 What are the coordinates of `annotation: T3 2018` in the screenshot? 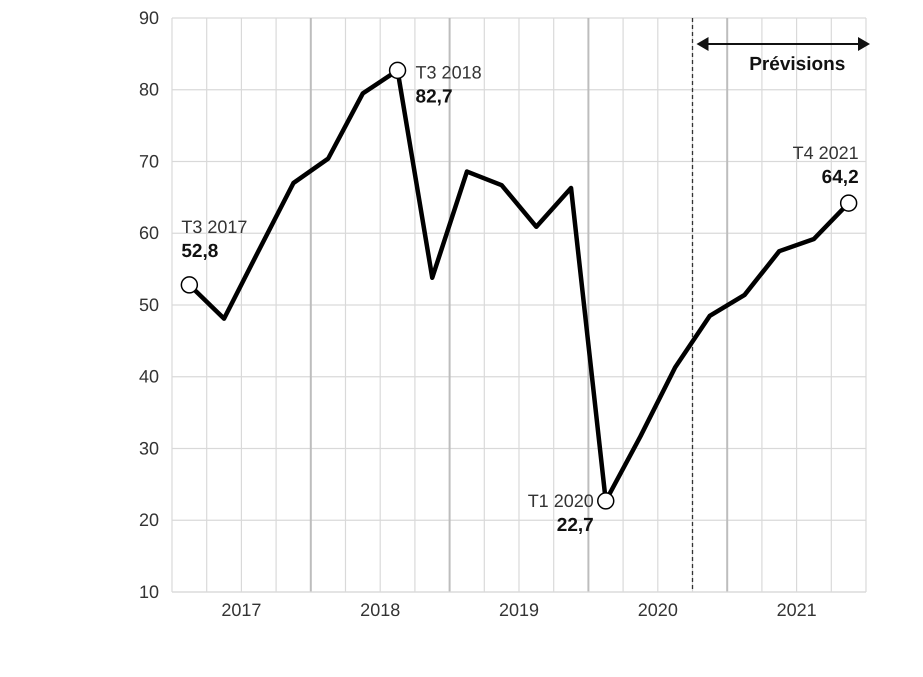 It's located at (449, 72).